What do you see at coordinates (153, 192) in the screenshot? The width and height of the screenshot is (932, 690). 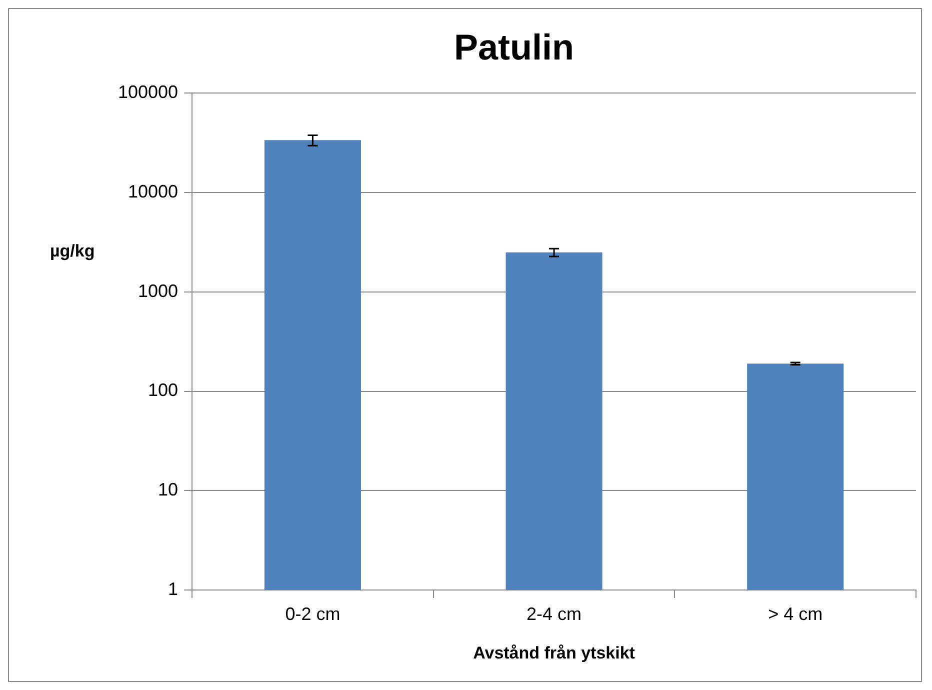 I see `y-tick-label: 10000` at bounding box center [153, 192].